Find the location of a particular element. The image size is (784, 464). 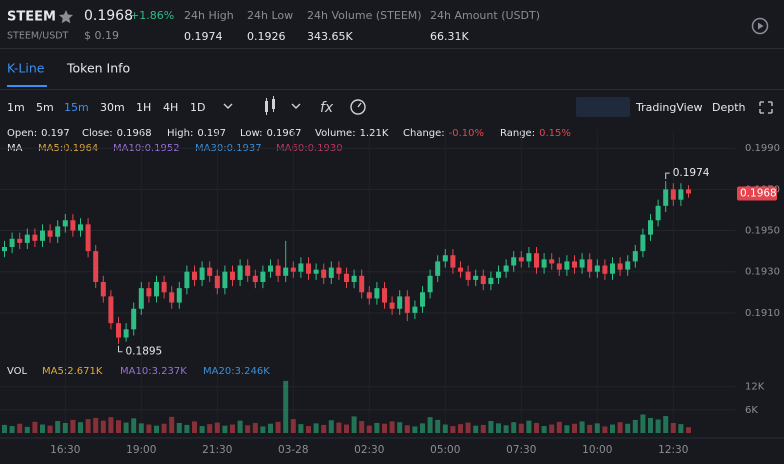

interval: 1D is located at coordinates (197, 107).